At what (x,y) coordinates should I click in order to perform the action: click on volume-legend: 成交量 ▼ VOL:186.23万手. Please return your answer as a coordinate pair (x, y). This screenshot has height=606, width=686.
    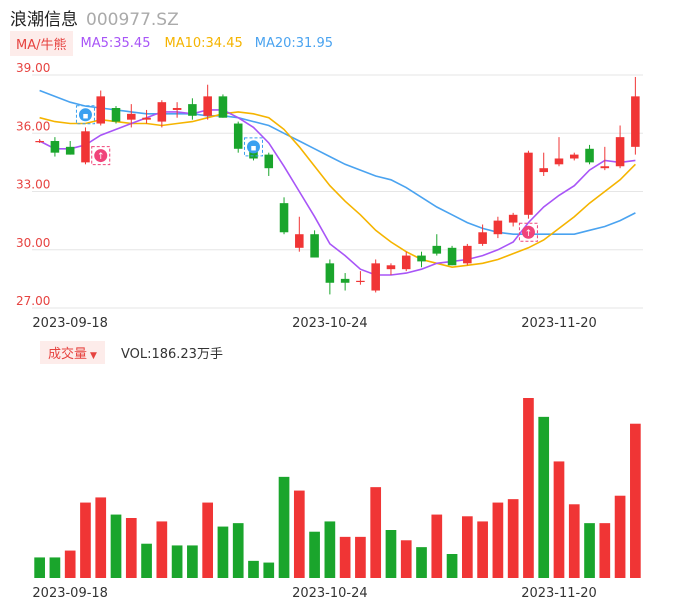
    Looking at the image, I should click on (131, 352).